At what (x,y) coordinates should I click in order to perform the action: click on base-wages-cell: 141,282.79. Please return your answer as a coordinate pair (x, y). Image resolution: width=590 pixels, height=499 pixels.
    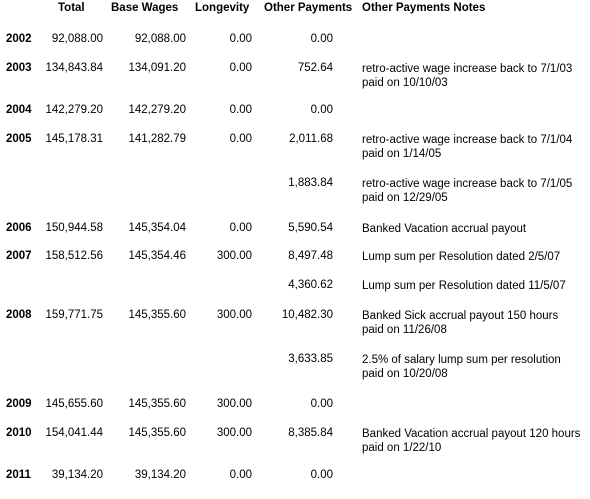
    Looking at the image, I should click on (157, 139).